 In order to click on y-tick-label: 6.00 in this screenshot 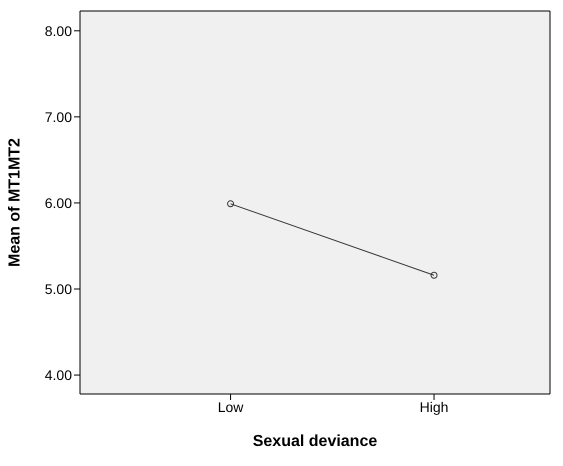, I will do `click(58, 202)`.